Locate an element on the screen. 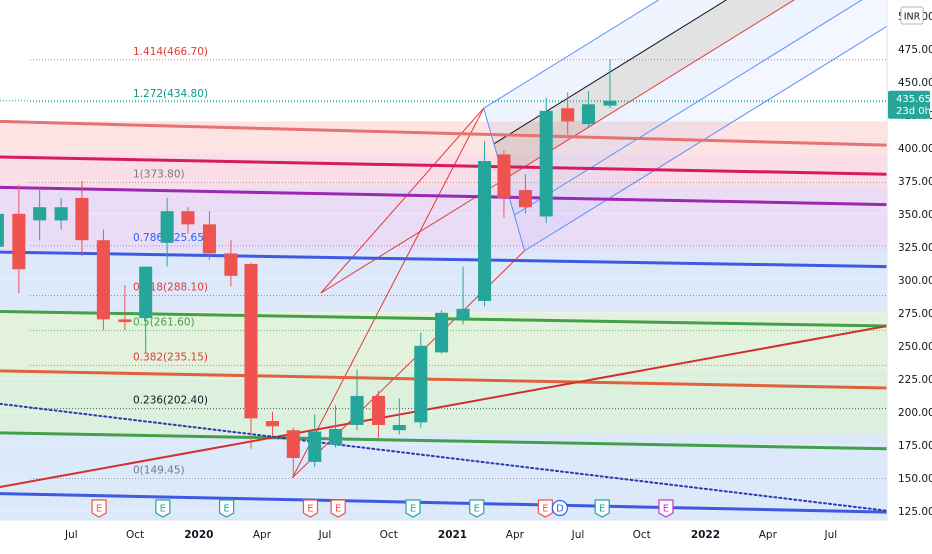  event-marker-8: D is located at coordinates (560, 508).